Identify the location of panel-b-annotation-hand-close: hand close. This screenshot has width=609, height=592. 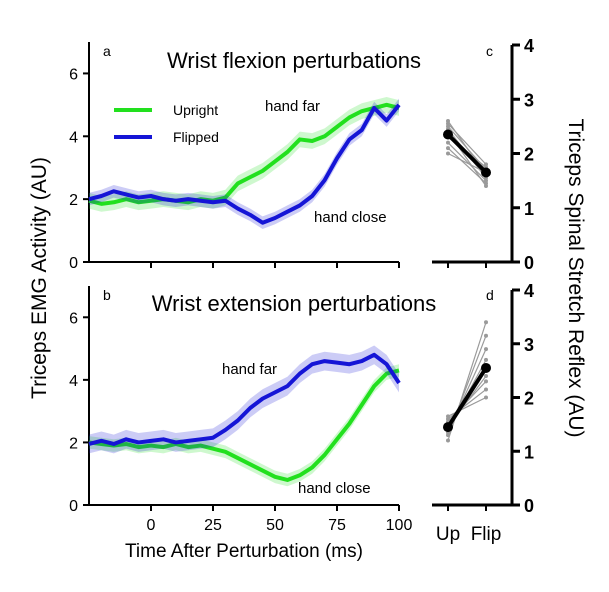
(334, 488).